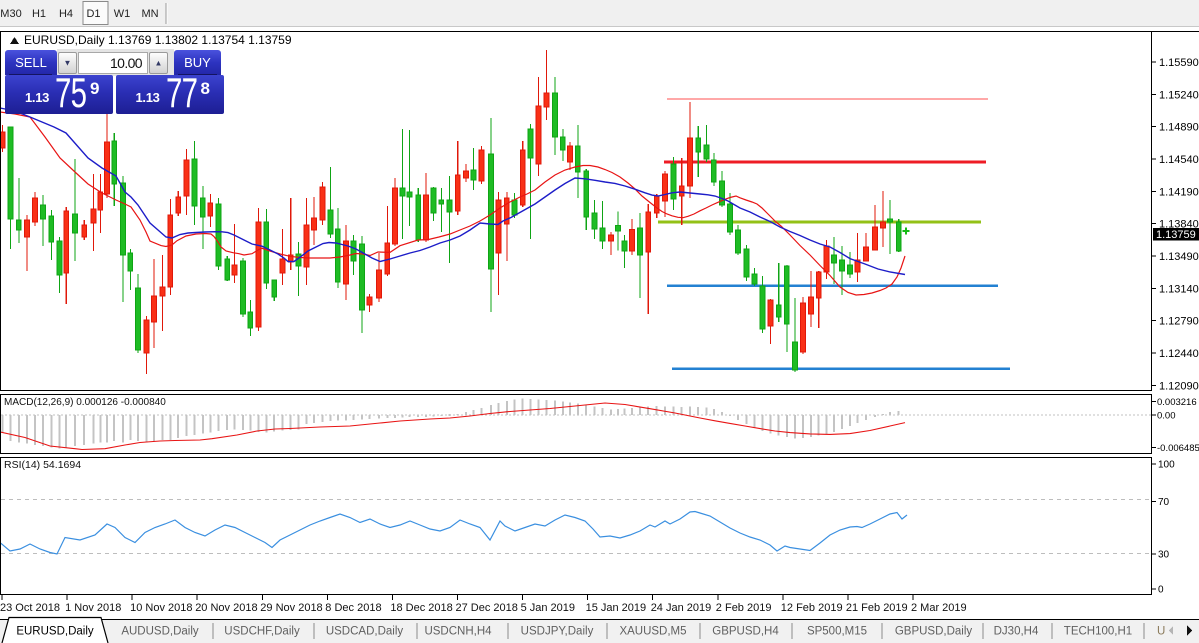 The height and width of the screenshot is (643, 1199). What do you see at coordinates (1177, 402) in the screenshot?
I see `svg-text: 0.003216` at bounding box center [1177, 402].